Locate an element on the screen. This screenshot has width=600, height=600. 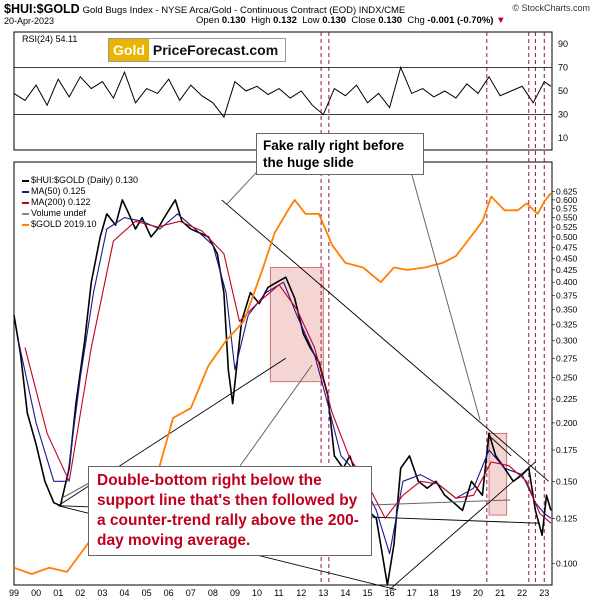
legend-item: $GOLD 2019.10 is located at coordinates (80, 224).